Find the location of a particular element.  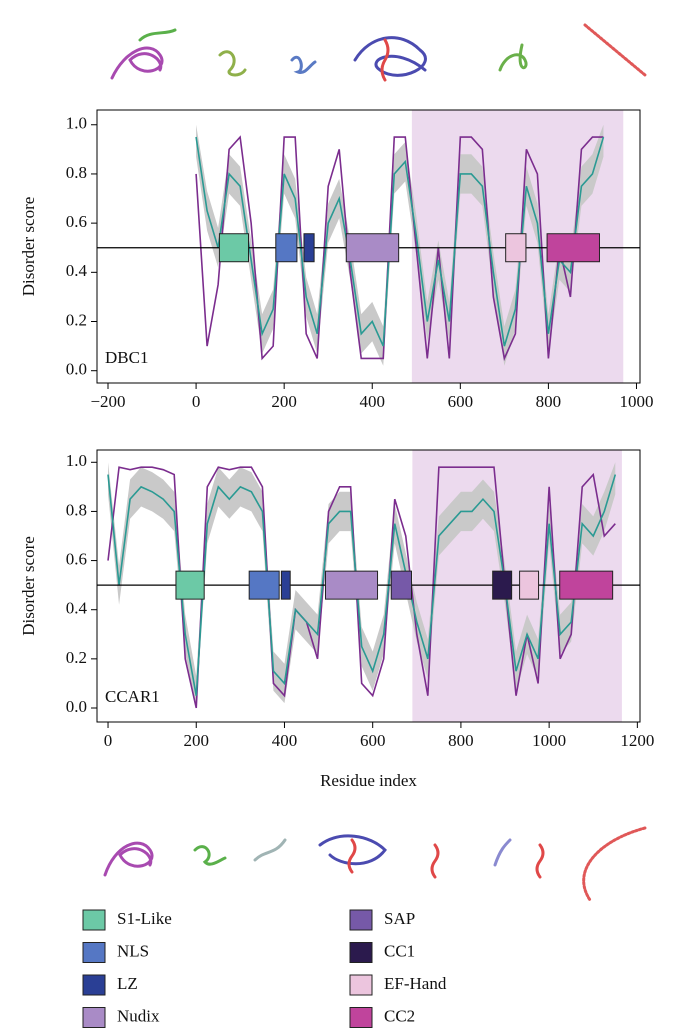

x-tick-label: 1200 is located at coordinates (637, 740).